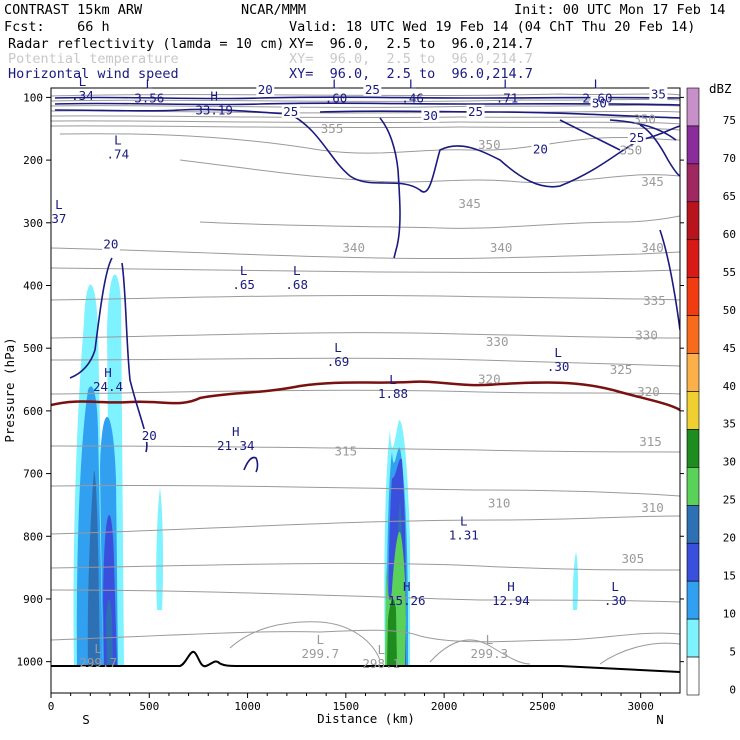 The width and height of the screenshot is (740, 740). Describe the element at coordinates (720, 88) in the screenshot. I see `colorbar-title: dBZ` at that location.